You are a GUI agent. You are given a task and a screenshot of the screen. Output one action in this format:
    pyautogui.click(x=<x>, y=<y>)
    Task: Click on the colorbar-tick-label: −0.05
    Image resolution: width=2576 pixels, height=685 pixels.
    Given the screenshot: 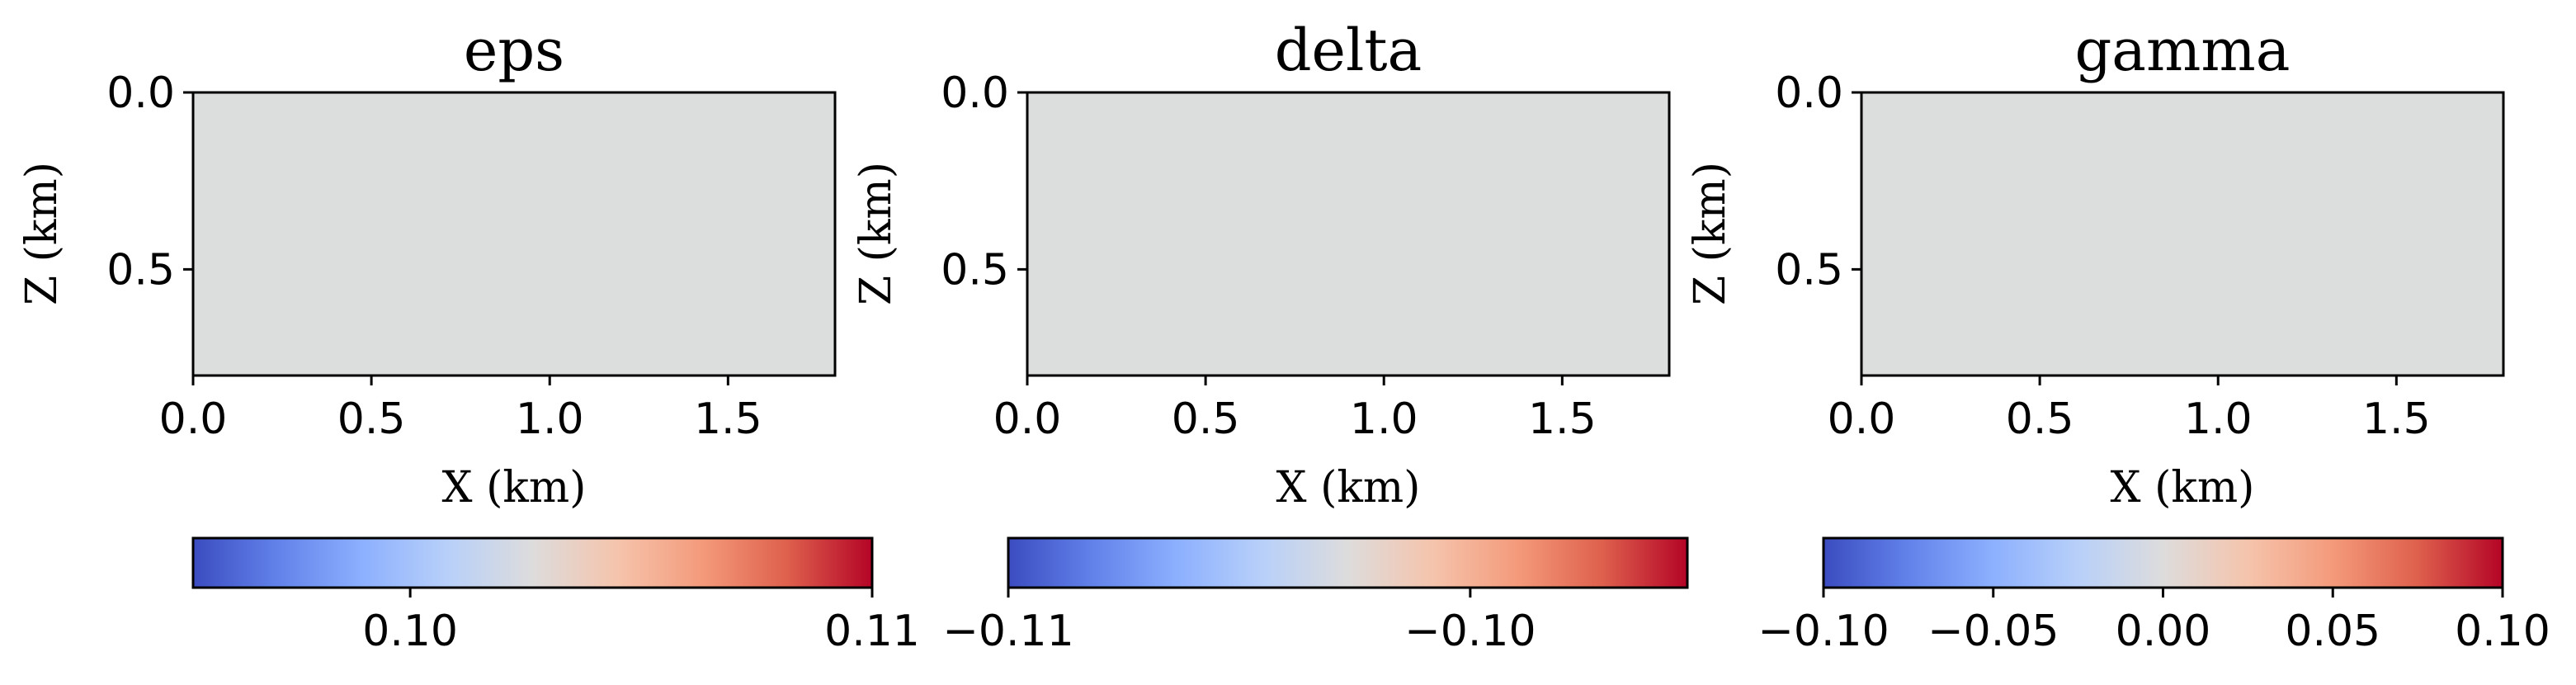 What is the action you would take?
    pyautogui.click(x=1993, y=632)
    